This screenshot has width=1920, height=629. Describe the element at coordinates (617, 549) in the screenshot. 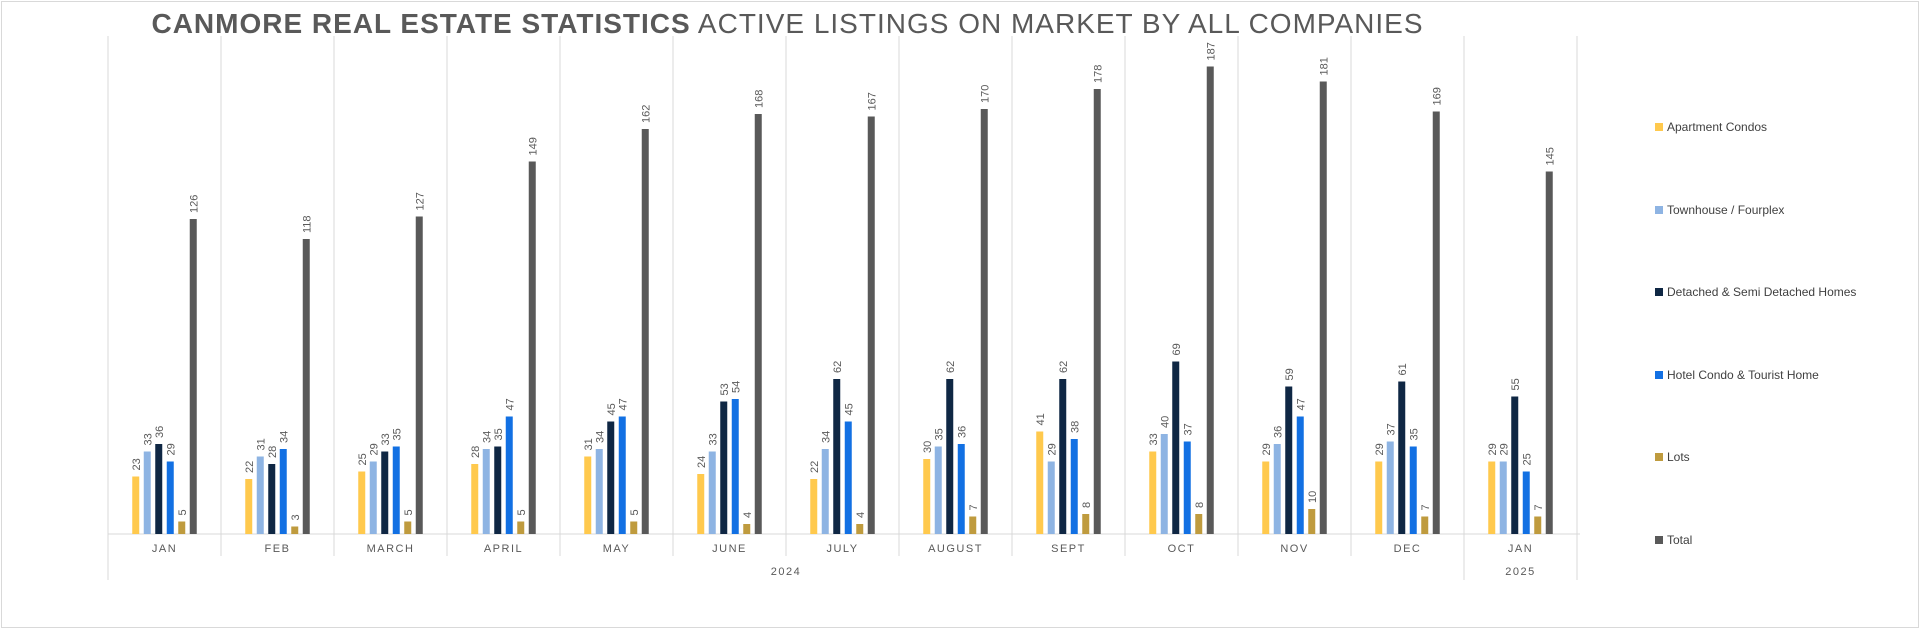

I see `category-label: MAY` at that location.